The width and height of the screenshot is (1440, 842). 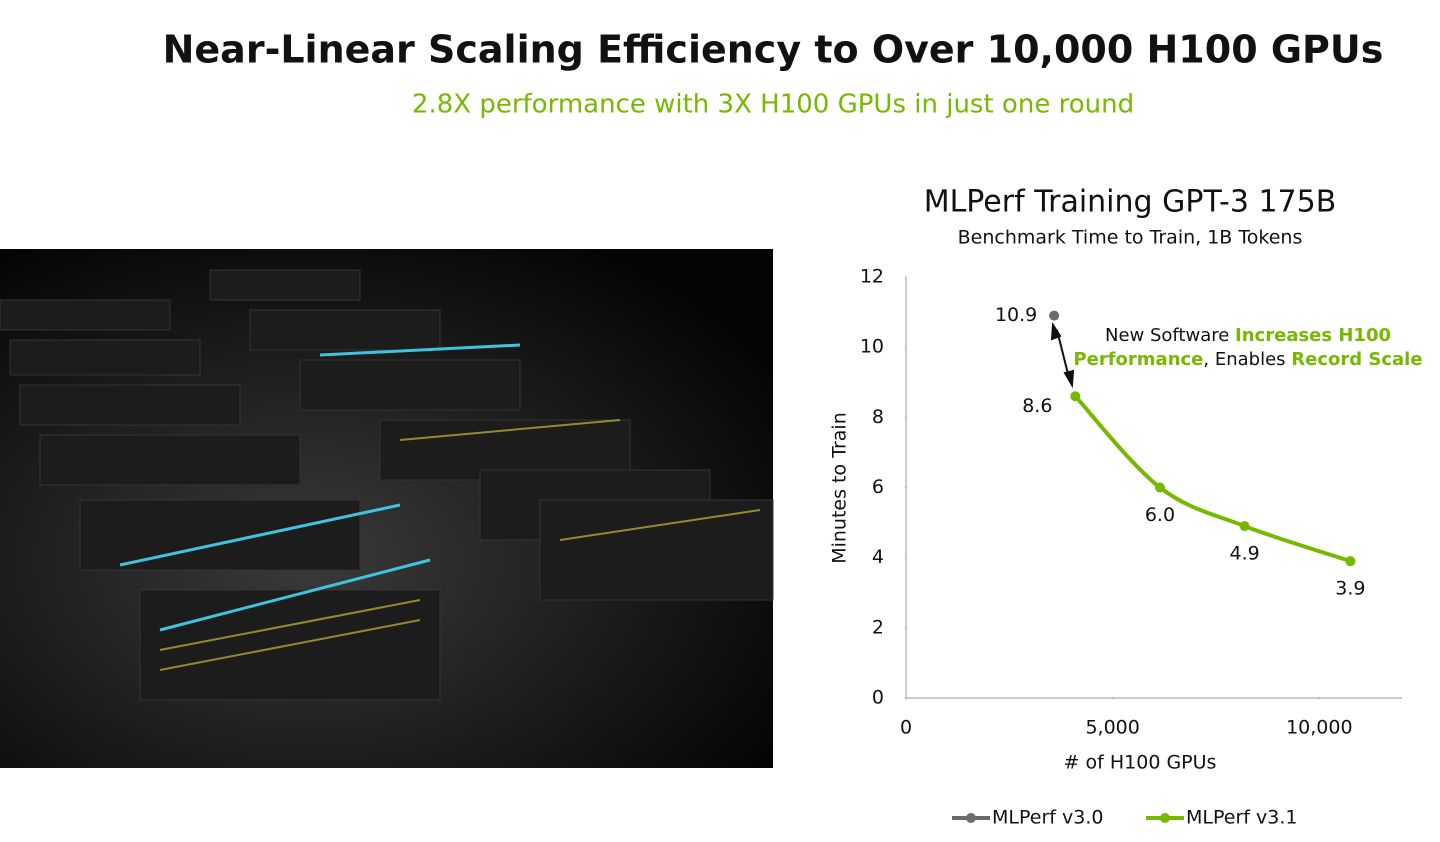 I want to click on y-axis-label: Minutes to Train, so click(x=840, y=488).